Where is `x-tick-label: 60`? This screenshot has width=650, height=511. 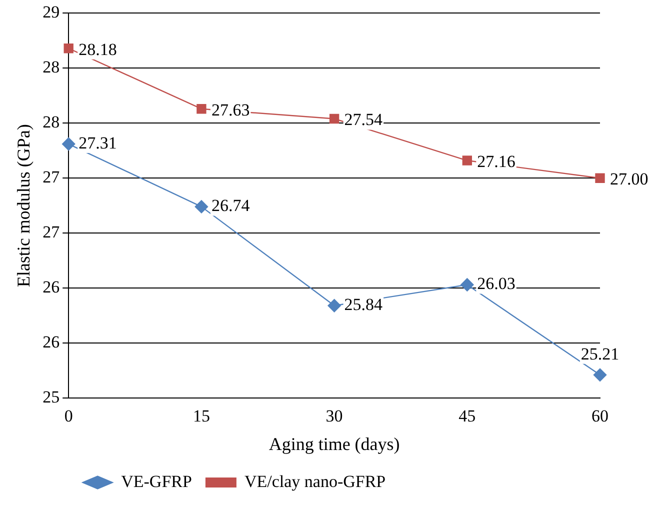
x-tick-label: 60 is located at coordinates (600, 416).